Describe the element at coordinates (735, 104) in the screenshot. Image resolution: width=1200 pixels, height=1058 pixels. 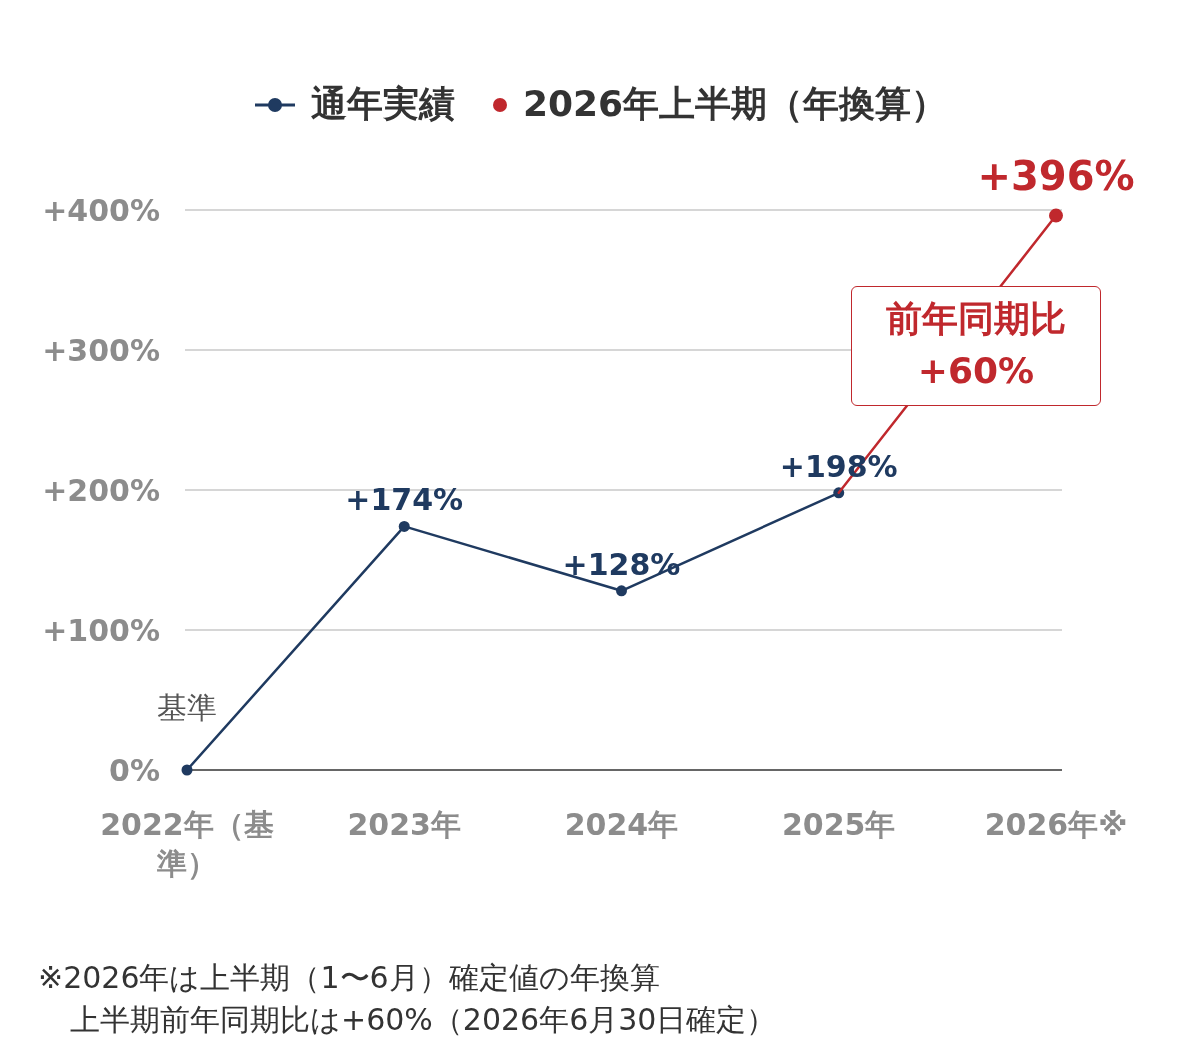
I see `legend-label: 2026年上半期（年換算）` at that location.